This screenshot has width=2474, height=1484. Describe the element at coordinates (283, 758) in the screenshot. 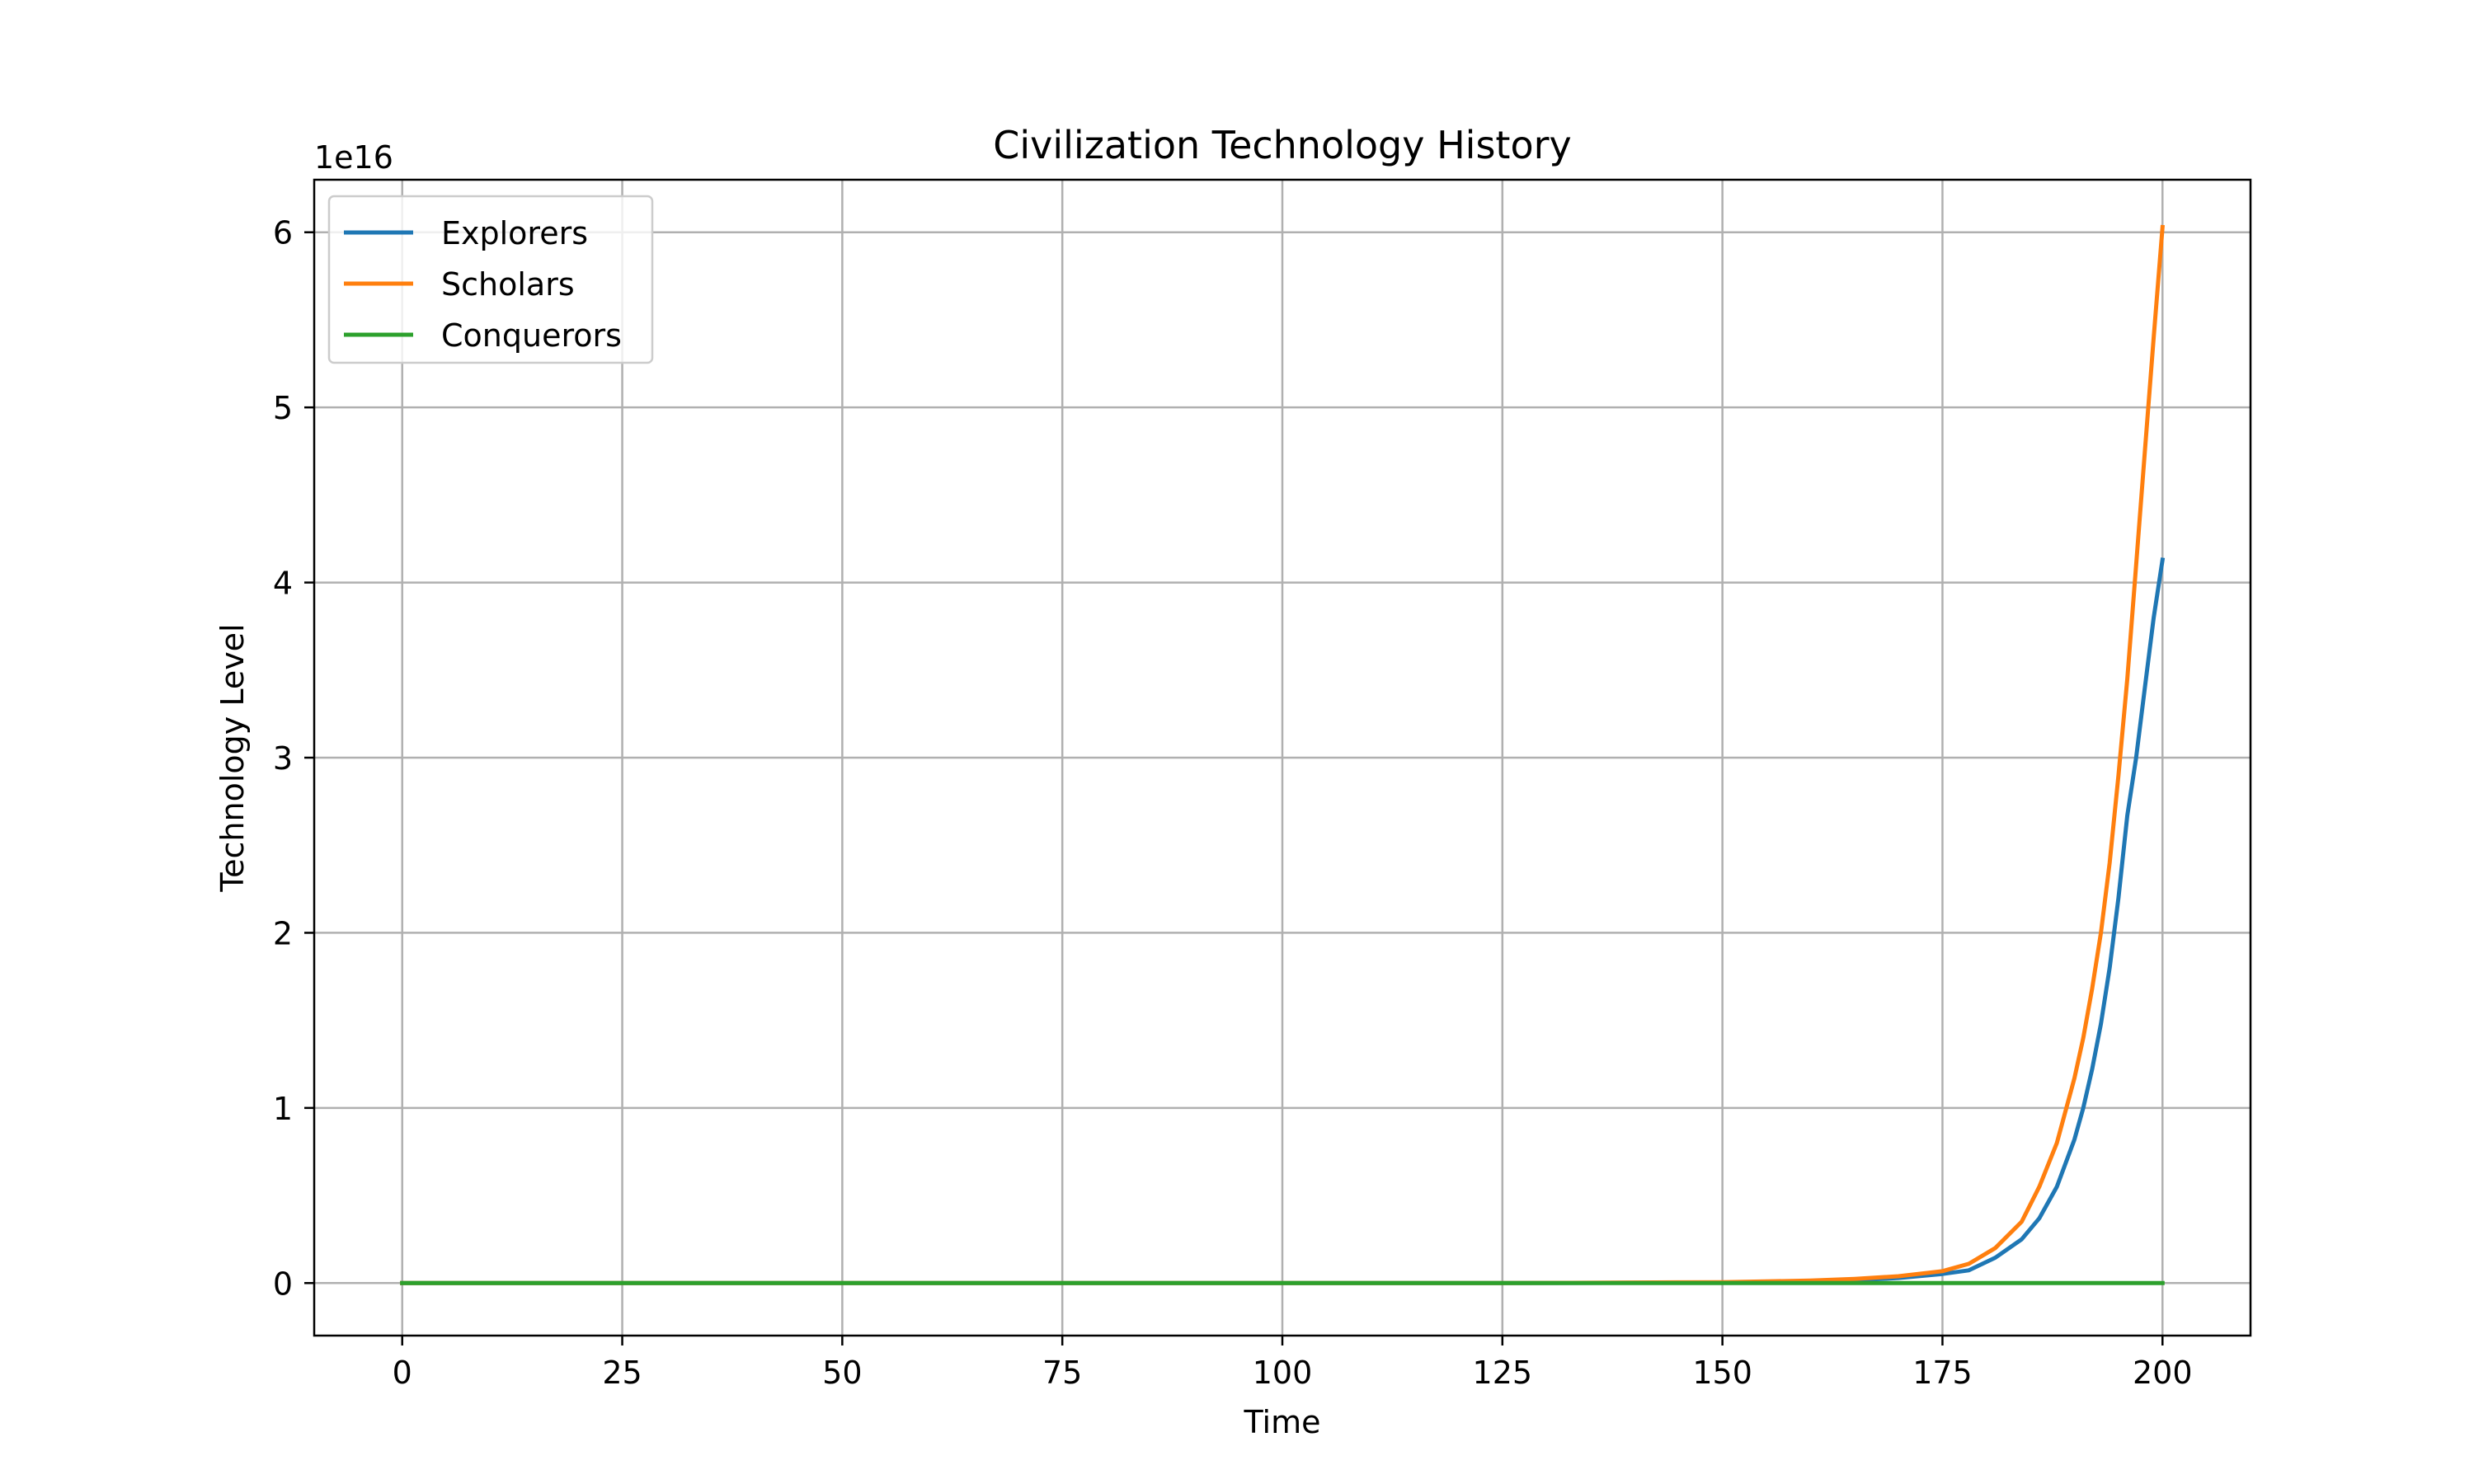

I see `y-tick-label: 3` at that location.